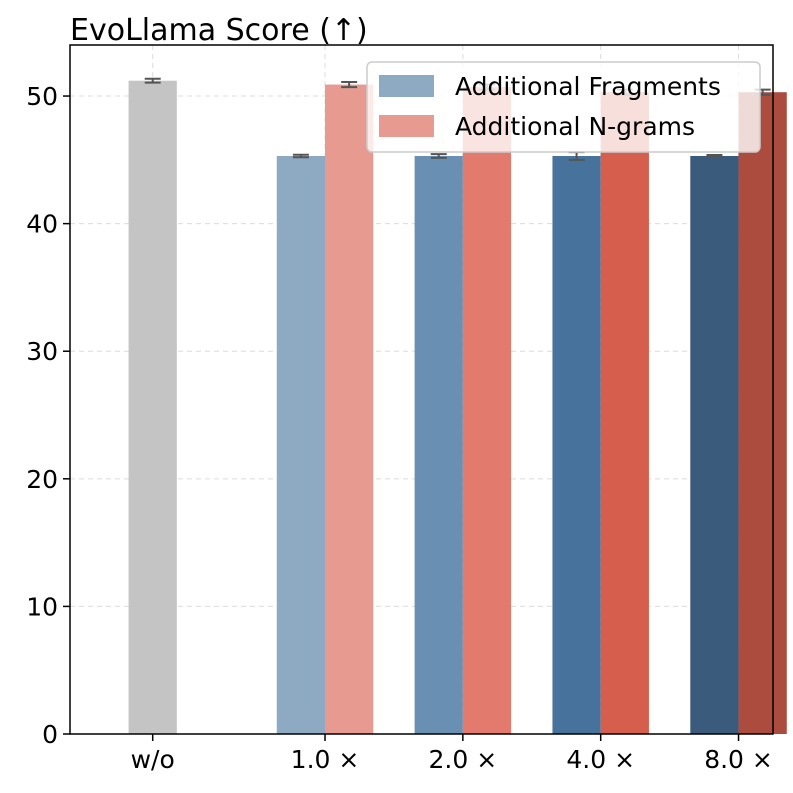 The width and height of the screenshot is (793, 793). I want to click on legend-label: Additional Fragments, so click(588, 86).